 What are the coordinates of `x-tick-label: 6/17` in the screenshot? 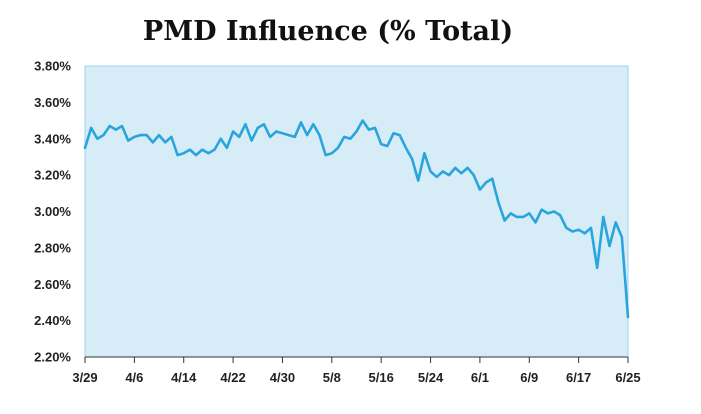 It's located at (578, 377).